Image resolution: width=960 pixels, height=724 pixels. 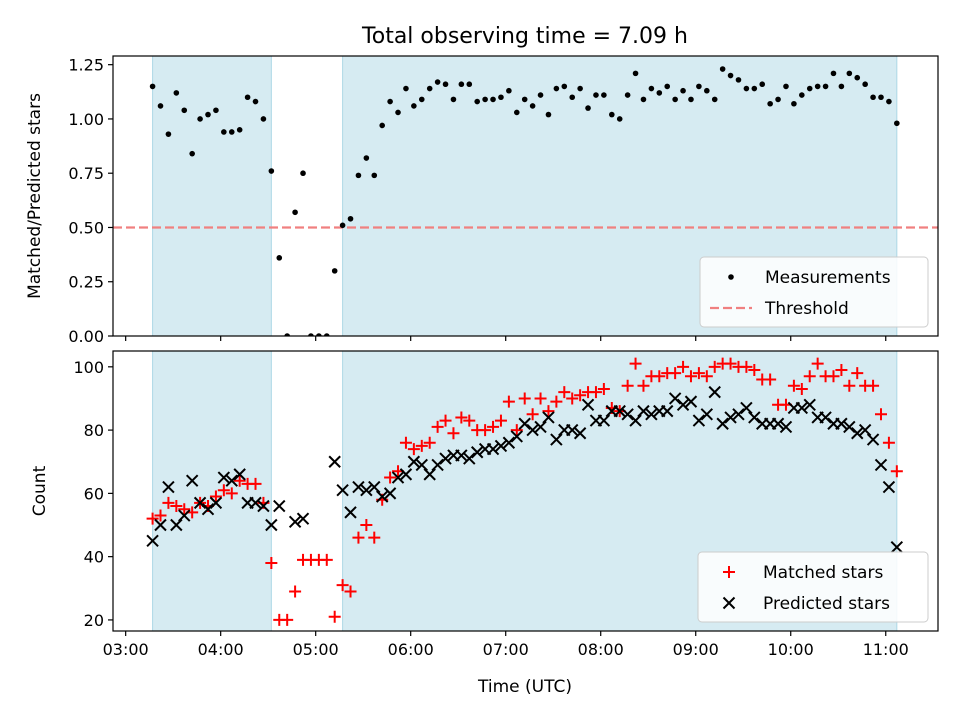 What do you see at coordinates (411, 649) in the screenshot?
I see `x-tick-label: 06:00` at bounding box center [411, 649].